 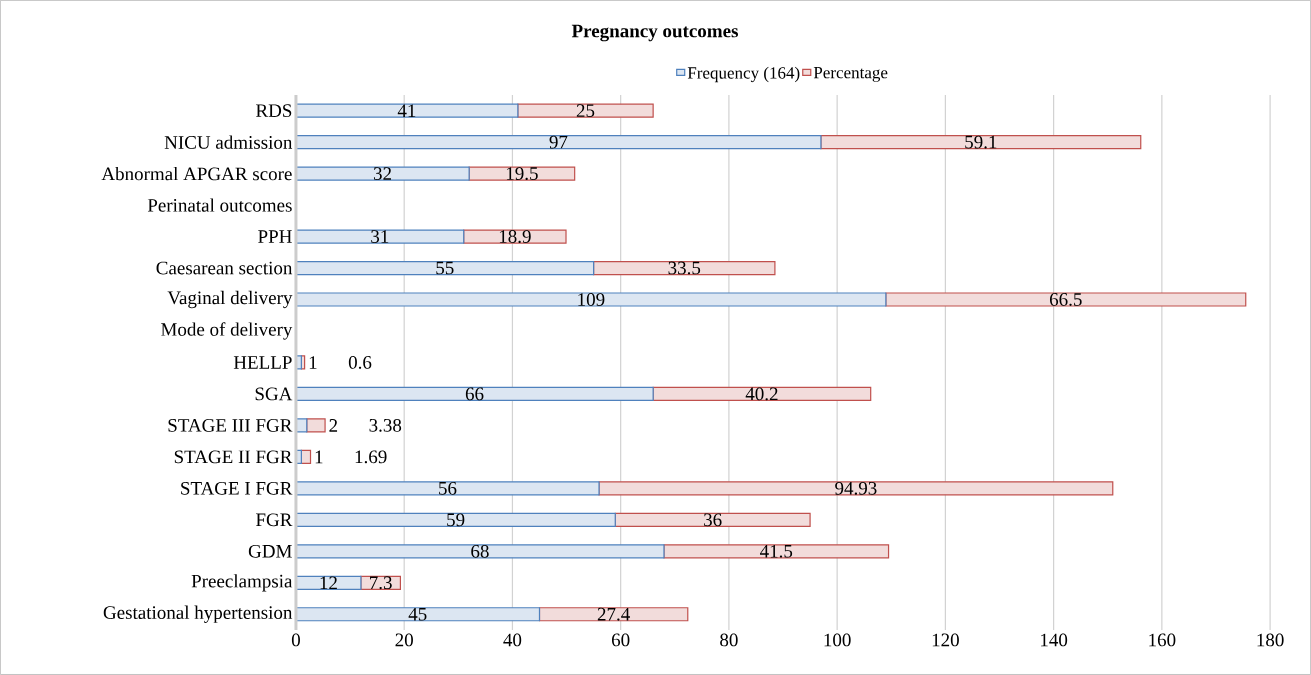 I want to click on data-label: 40.2, so click(x=761, y=394).